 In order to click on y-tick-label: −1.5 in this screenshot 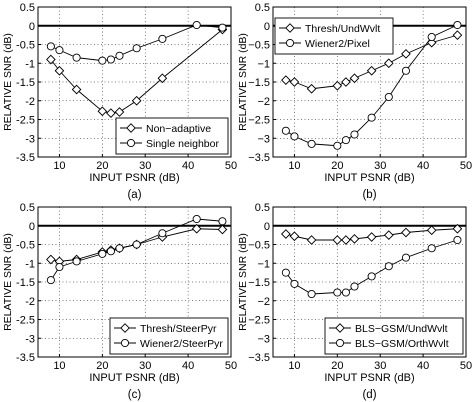, I will do `click(259, 83)`.